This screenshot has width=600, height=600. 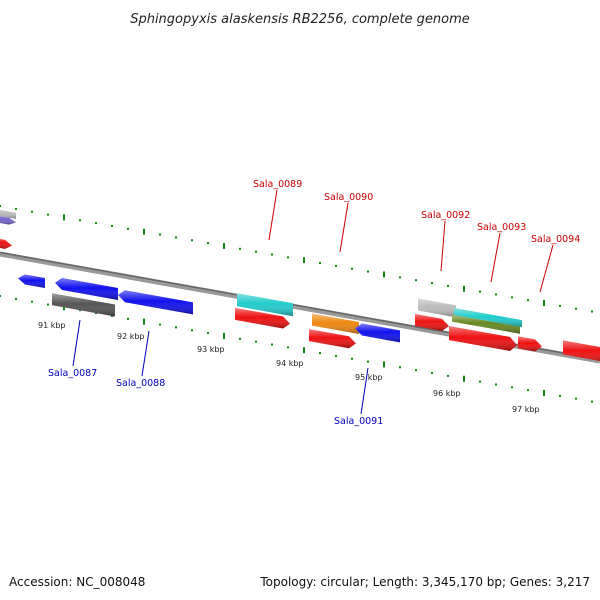 I want to click on gene-label-sala-0089: Sala_0089, so click(x=277, y=184).